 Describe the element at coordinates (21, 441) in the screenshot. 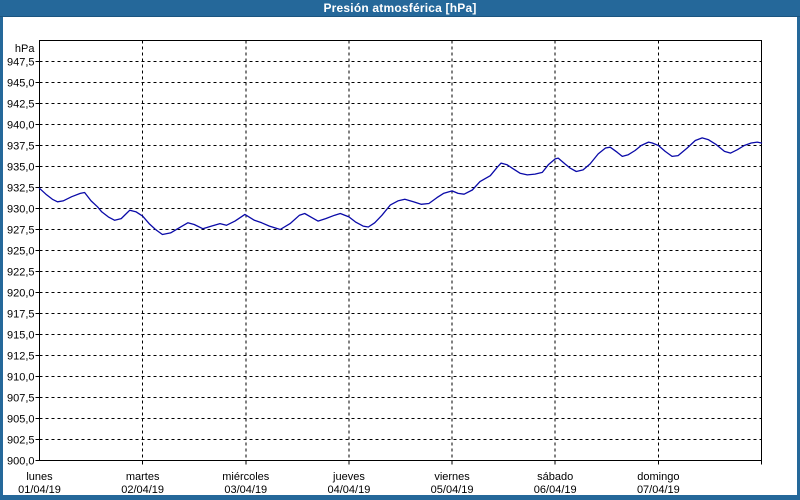

I see `y-tick-label: 902,5` at that location.